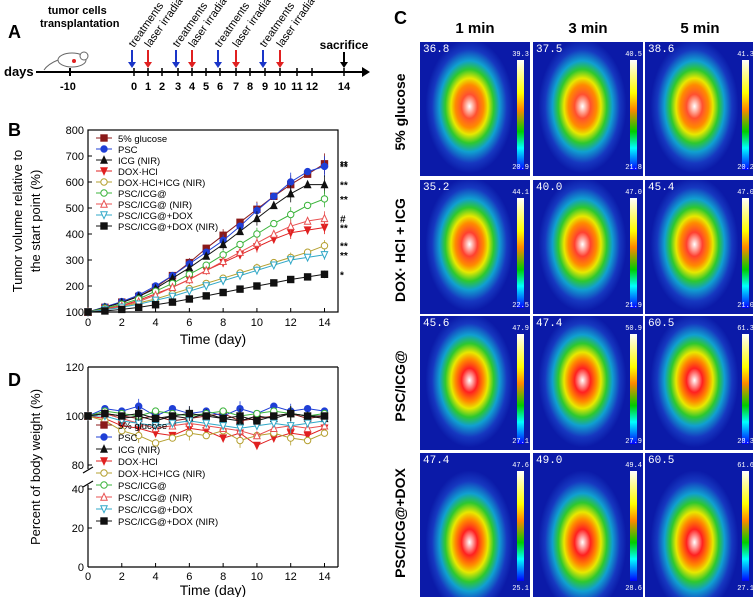  What do you see at coordinates (75, 287) in the screenshot?
I see `y-tick-label: 200` at bounding box center [75, 287].